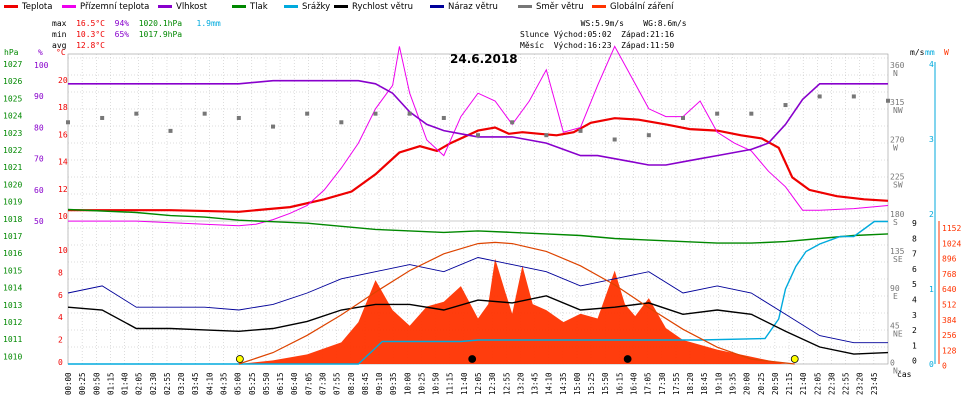 Image resolution: width=966 pixels, height=400 pixels. Describe the element at coordinates (895, 325) in the screenshot. I see `dir-tick-deg: 45` at that location.